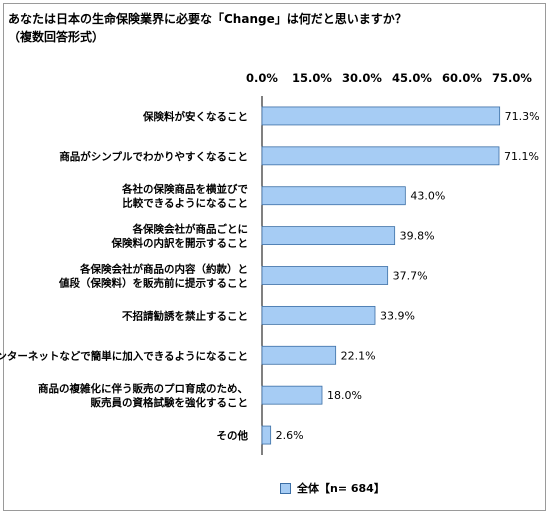 The width and height of the screenshot is (551, 515). I want to click on category-label: 不招請勧誘を禁止すること, so click(185, 315).